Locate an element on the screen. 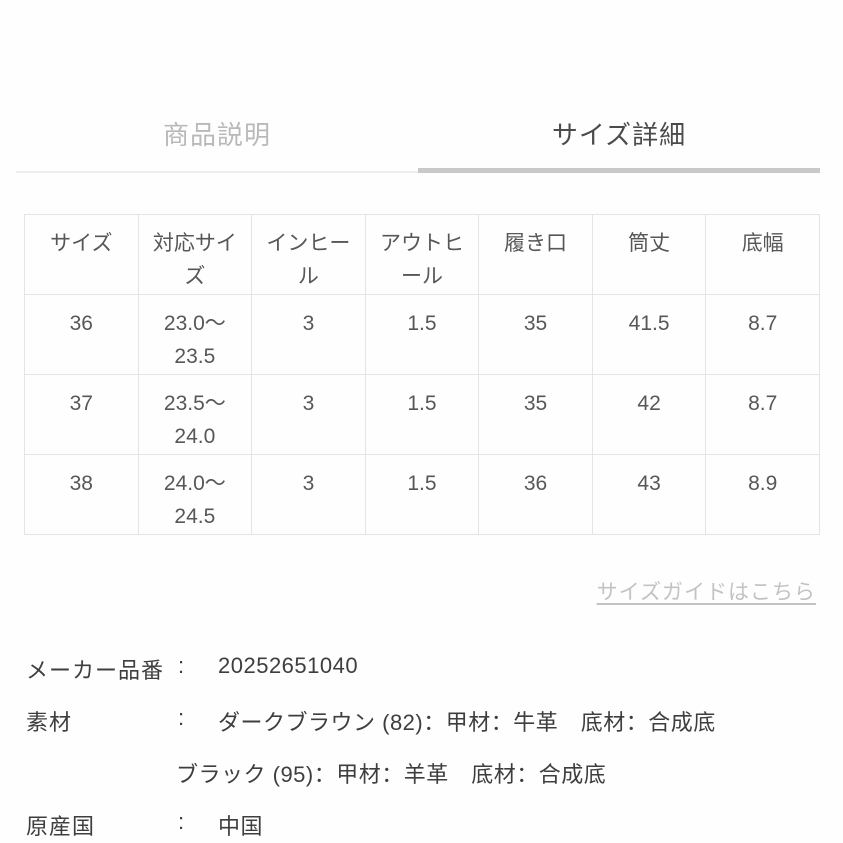  tab-size-detail-label: サイズ詳細 is located at coordinates (619, 135).